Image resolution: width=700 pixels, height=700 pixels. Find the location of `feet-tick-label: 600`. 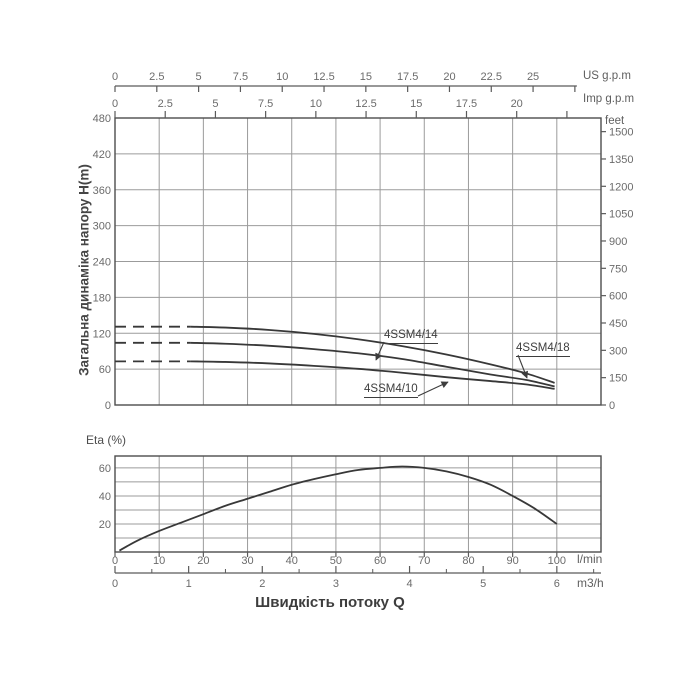

feet-tick-label: 600 is located at coordinates (618, 297).